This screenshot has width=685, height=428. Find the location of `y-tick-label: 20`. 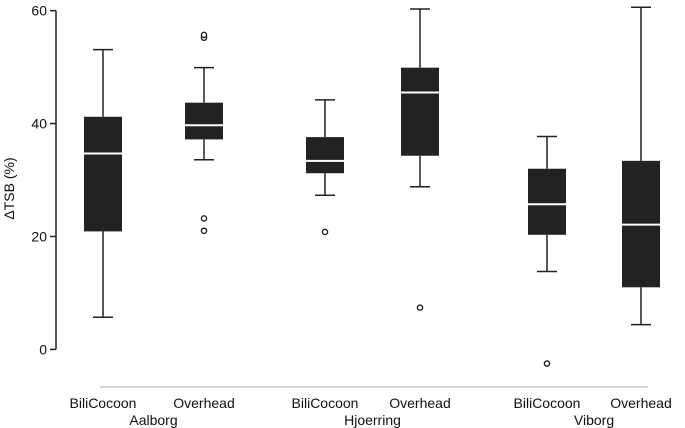

y-tick-label: 20 is located at coordinates (39, 236).